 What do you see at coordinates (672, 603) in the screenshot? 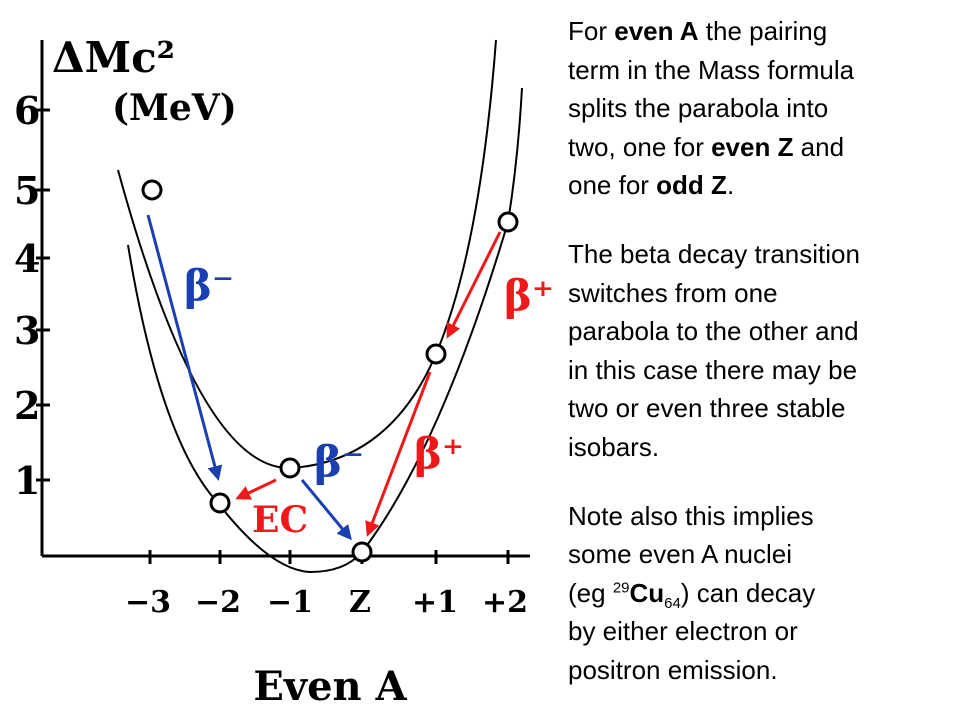
I see `text: 64` at bounding box center [672, 603].